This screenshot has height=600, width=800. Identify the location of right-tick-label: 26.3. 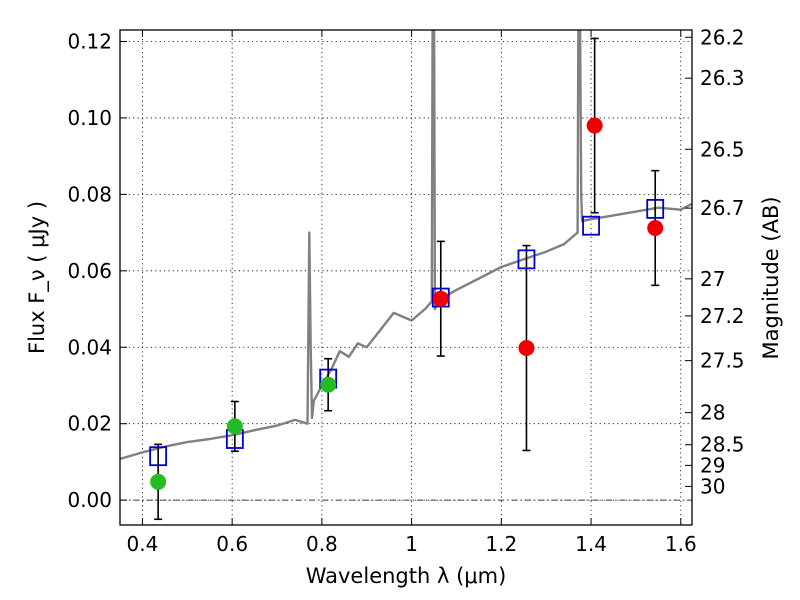
(722, 78).